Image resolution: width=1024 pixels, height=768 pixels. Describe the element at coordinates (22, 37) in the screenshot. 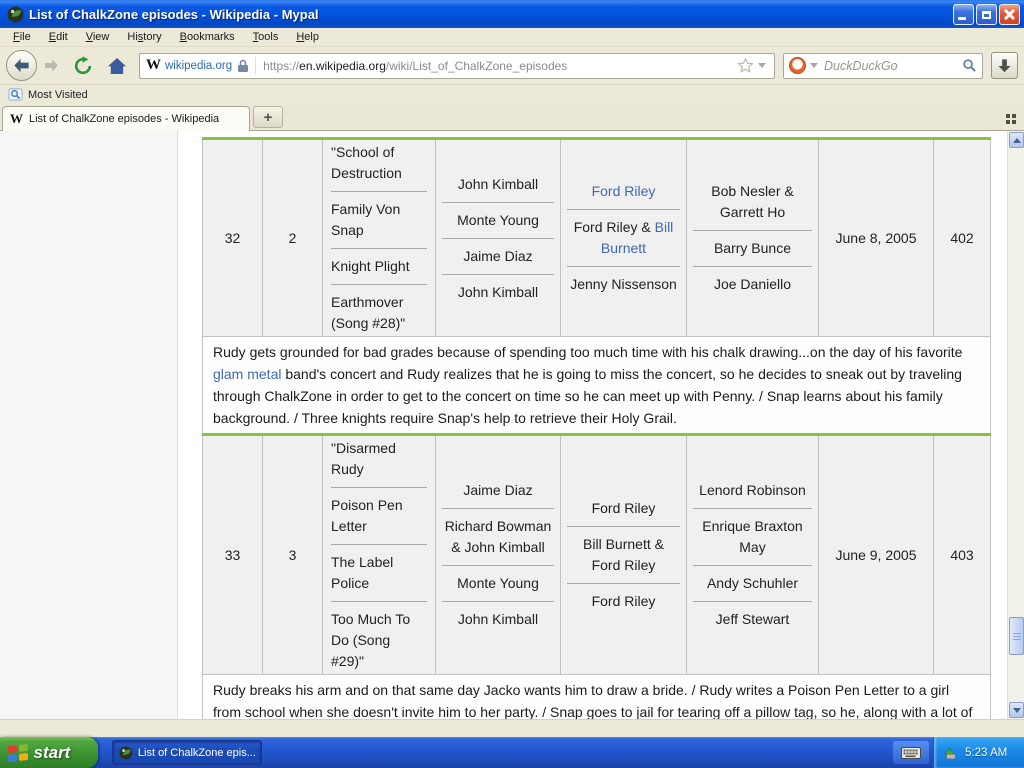

I see `menu-file: File` at that location.